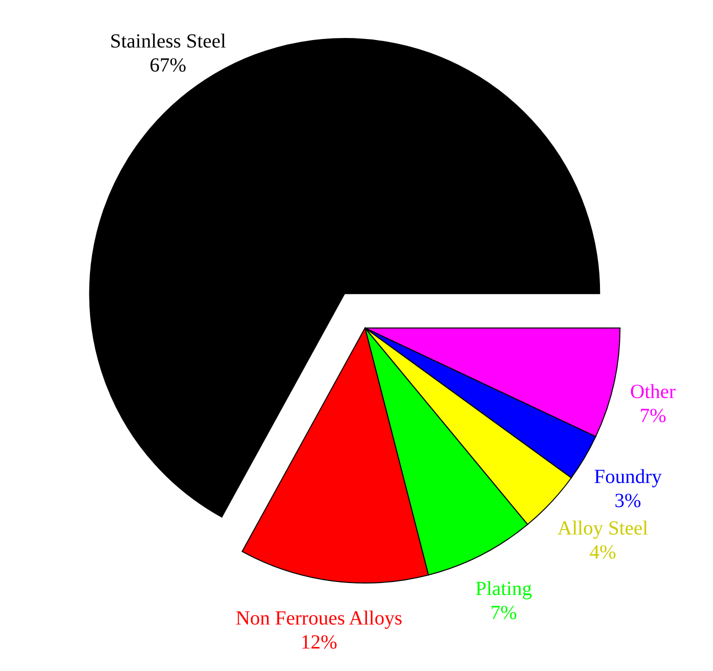 The height and width of the screenshot is (671, 713). What do you see at coordinates (168, 41) in the screenshot?
I see `slice-label: Stainless Steel` at bounding box center [168, 41].